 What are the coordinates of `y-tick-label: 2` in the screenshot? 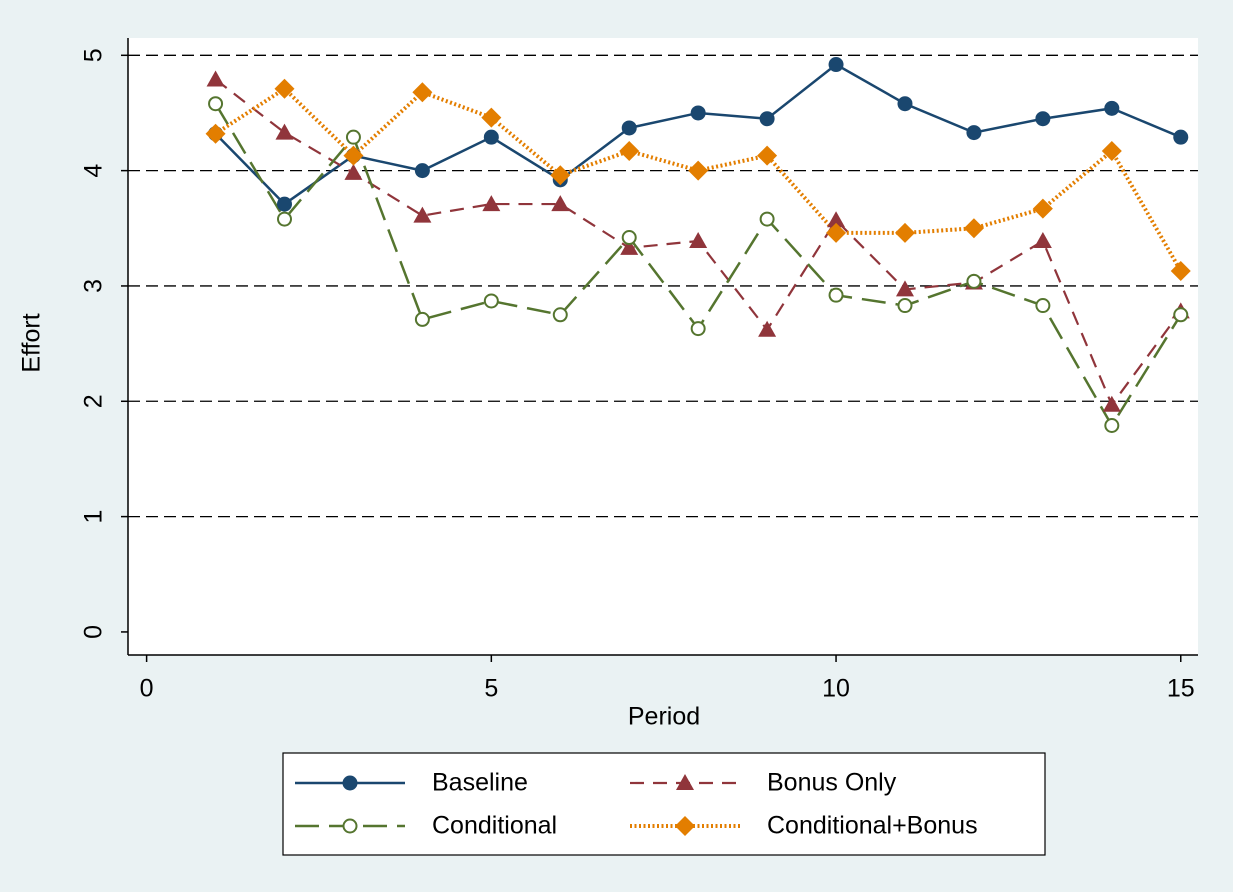 It's located at (94, 401).